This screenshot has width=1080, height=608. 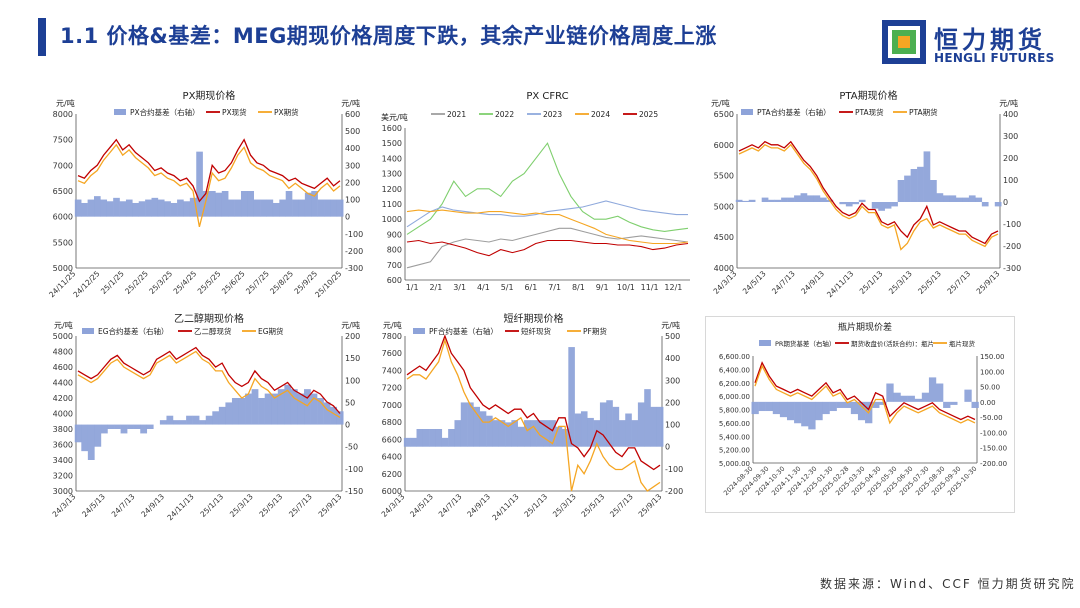 What do you see at coordinates (165, 112) in the screenshot?
I see `legend-label: PX合约基差（右轴）` at bounding box center [165, 112].